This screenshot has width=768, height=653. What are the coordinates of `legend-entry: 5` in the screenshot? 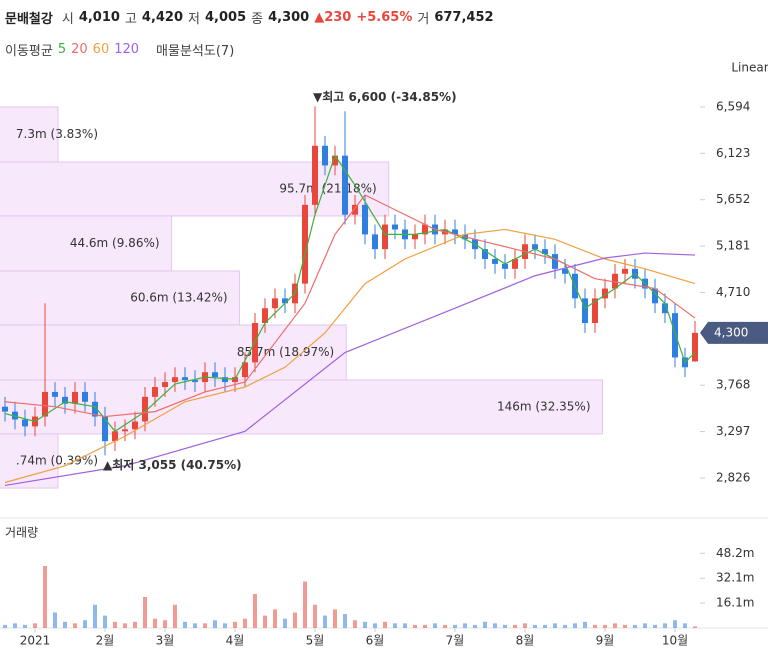 It's located at (62, 49).